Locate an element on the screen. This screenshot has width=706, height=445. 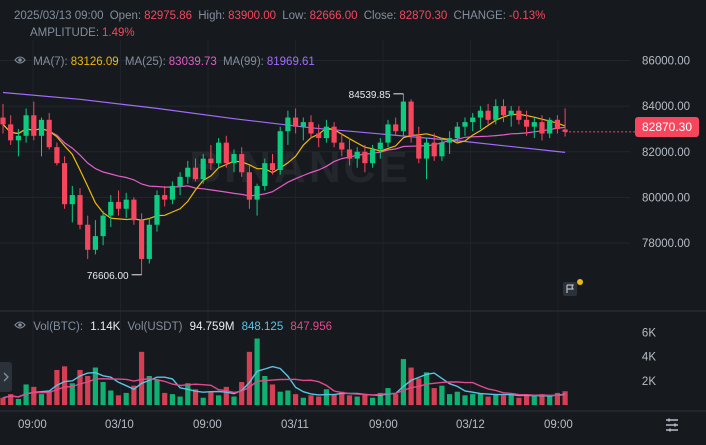
ma25-line is located at coordinates (284, 160).